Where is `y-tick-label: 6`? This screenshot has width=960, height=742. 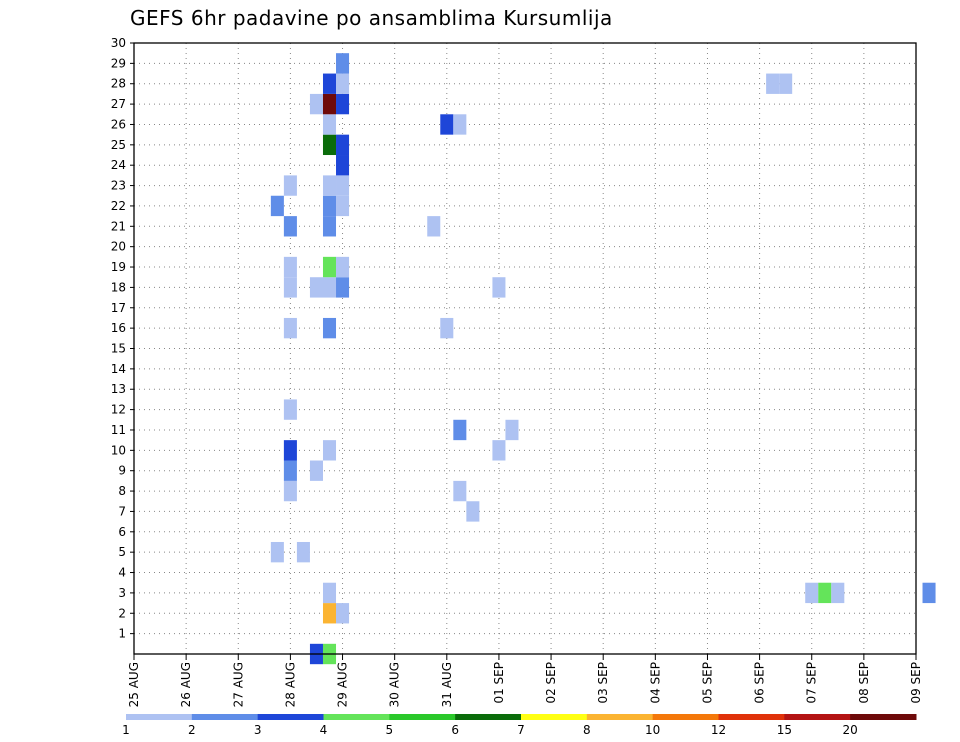
y-tick-label: 6 is located at coordinates (122, 532).